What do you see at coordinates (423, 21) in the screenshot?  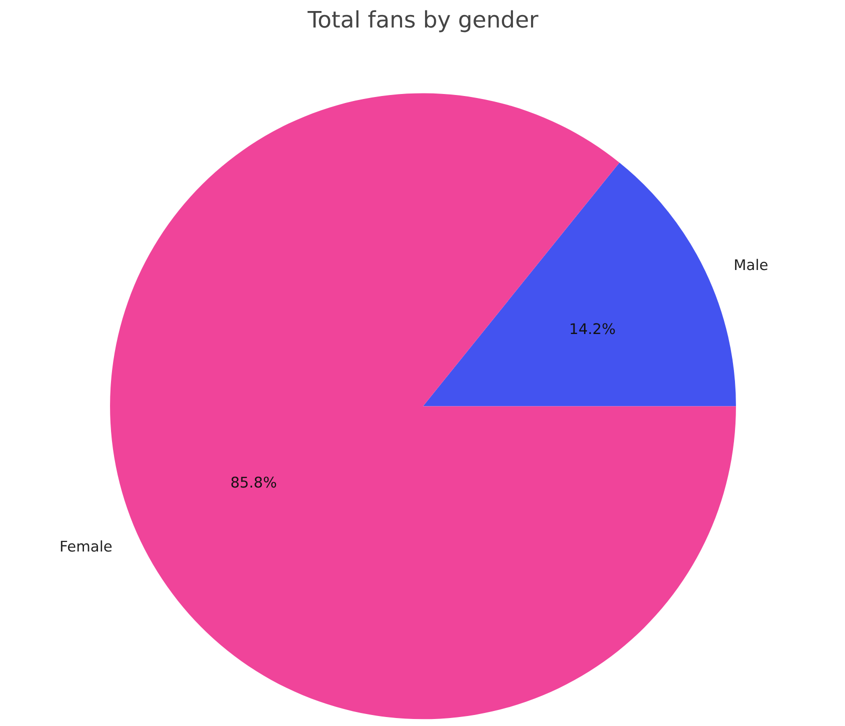 I see `chart-title: Total fans by gender` at bounding box center [423, 21].